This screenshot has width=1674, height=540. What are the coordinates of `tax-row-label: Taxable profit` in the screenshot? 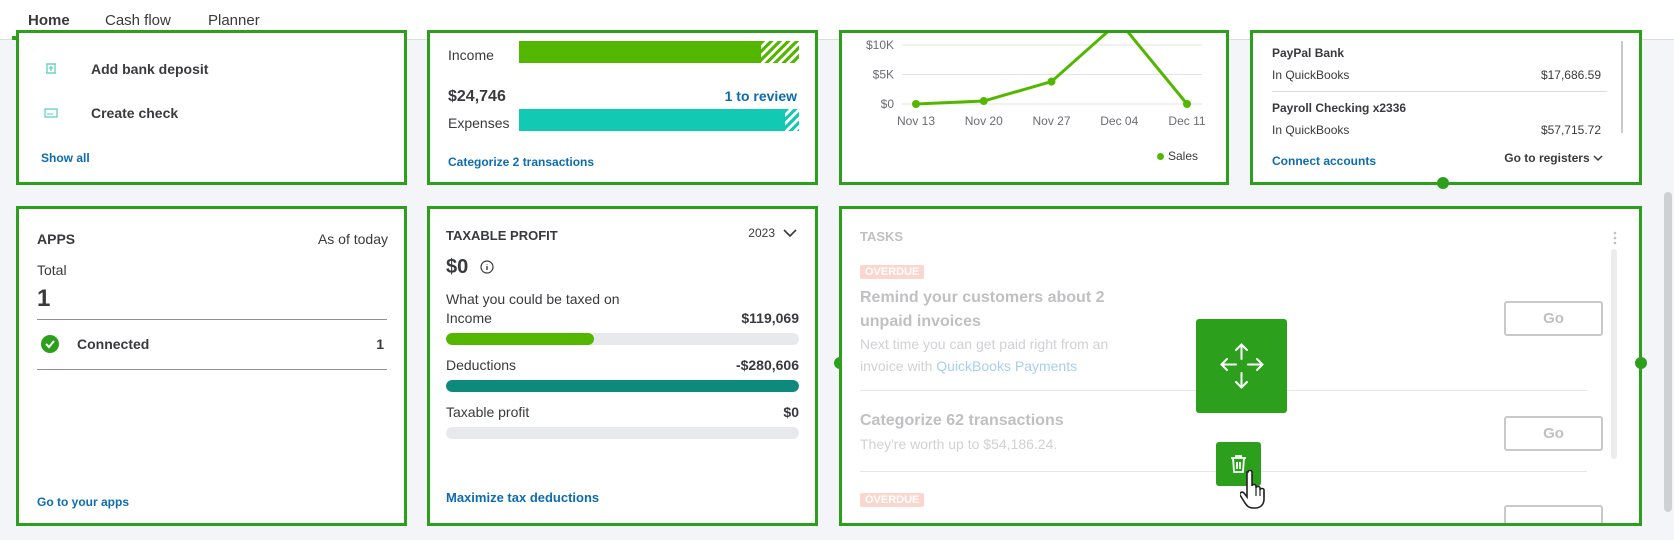 It's located at (488, 412).